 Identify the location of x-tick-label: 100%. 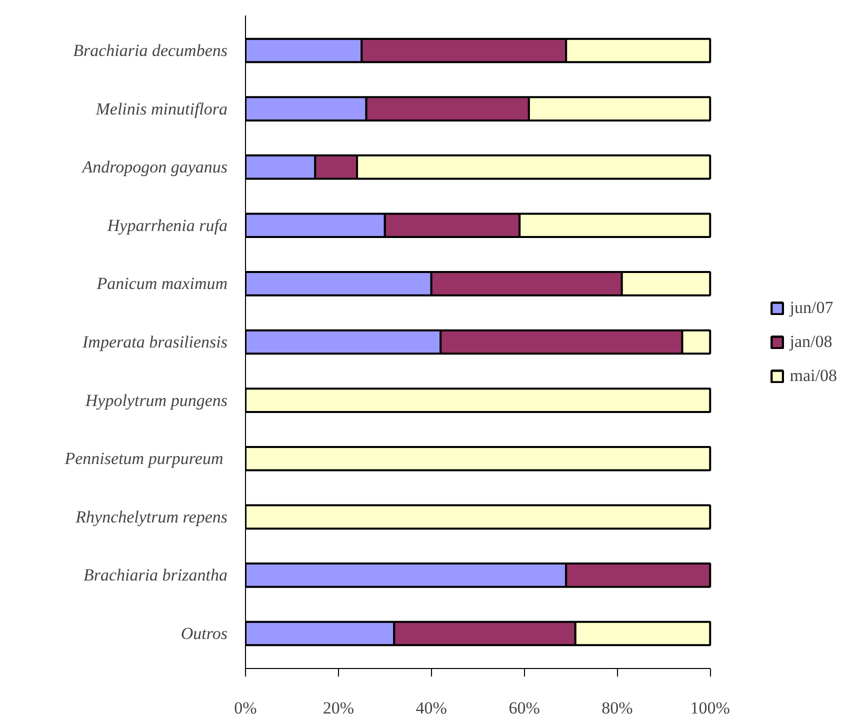
(710, 708).